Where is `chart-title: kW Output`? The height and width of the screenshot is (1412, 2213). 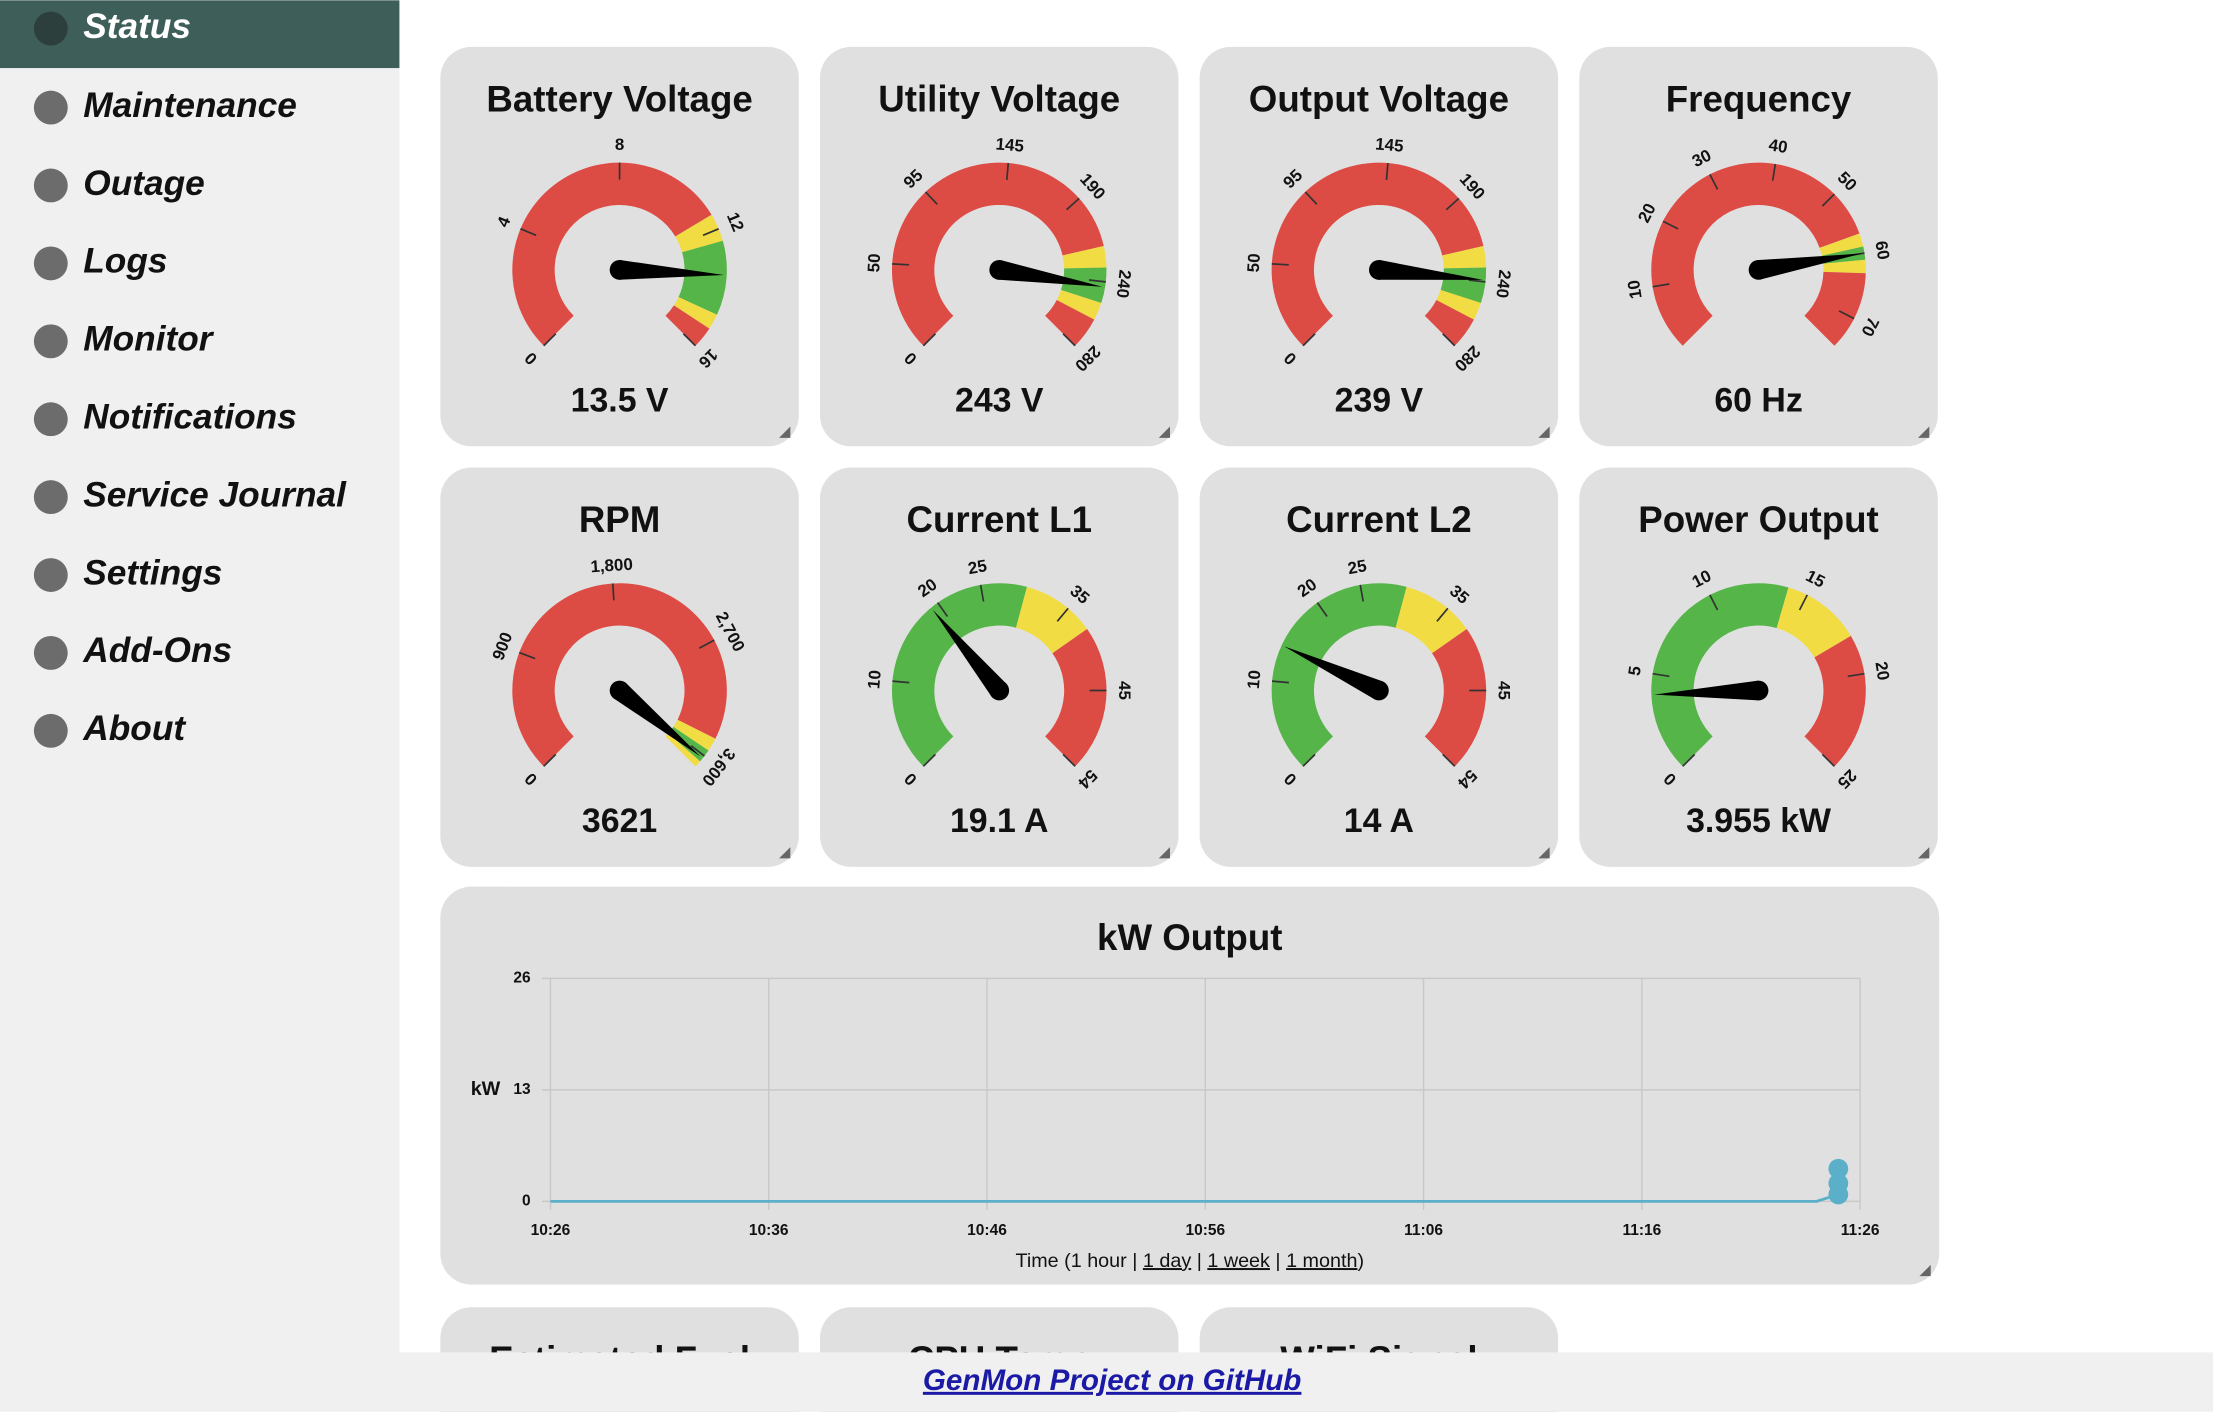
chart-title: kW Output is located at coordinates (1189, 937).